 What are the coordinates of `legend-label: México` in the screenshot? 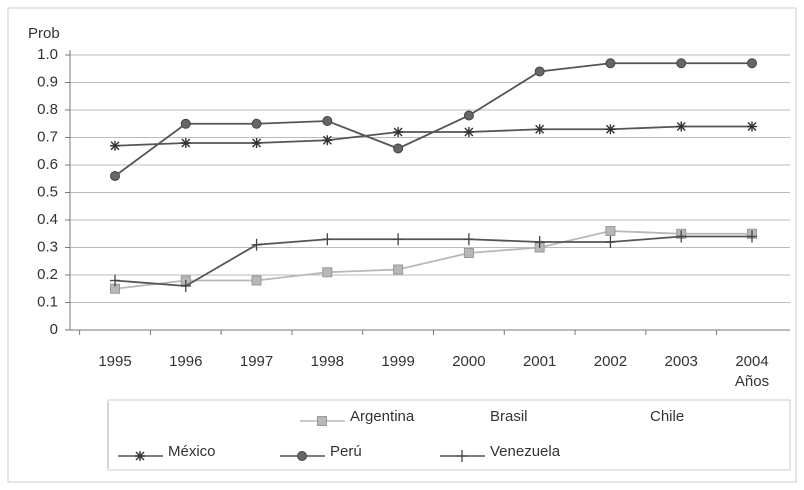 It's located at (192, 451).